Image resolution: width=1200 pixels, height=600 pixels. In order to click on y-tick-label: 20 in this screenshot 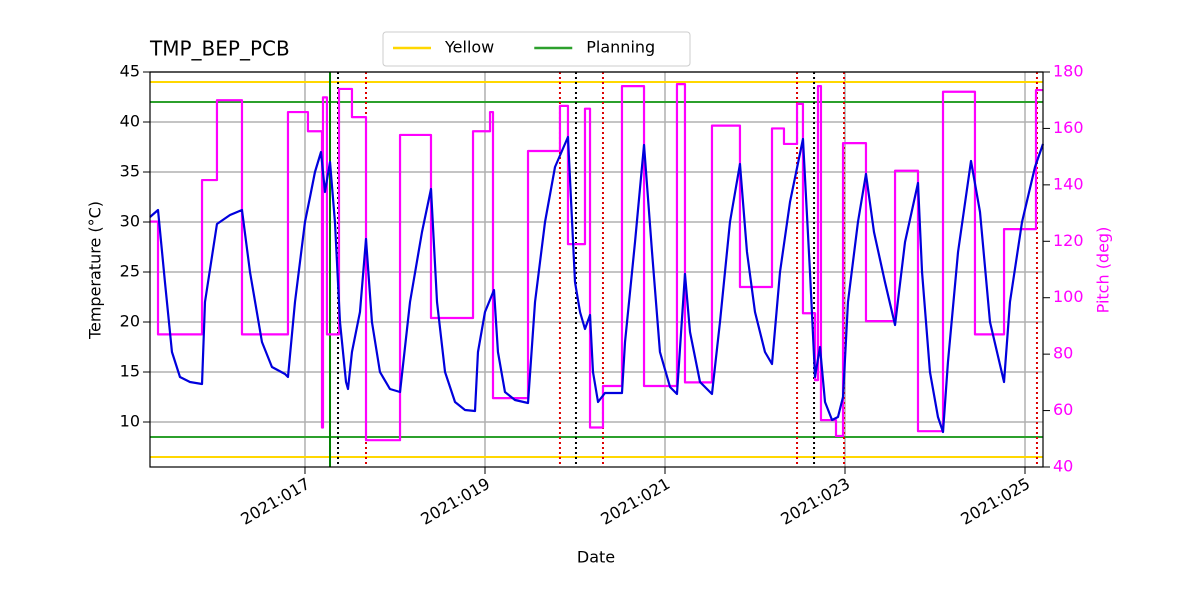, I will do `click(130, 321)`.